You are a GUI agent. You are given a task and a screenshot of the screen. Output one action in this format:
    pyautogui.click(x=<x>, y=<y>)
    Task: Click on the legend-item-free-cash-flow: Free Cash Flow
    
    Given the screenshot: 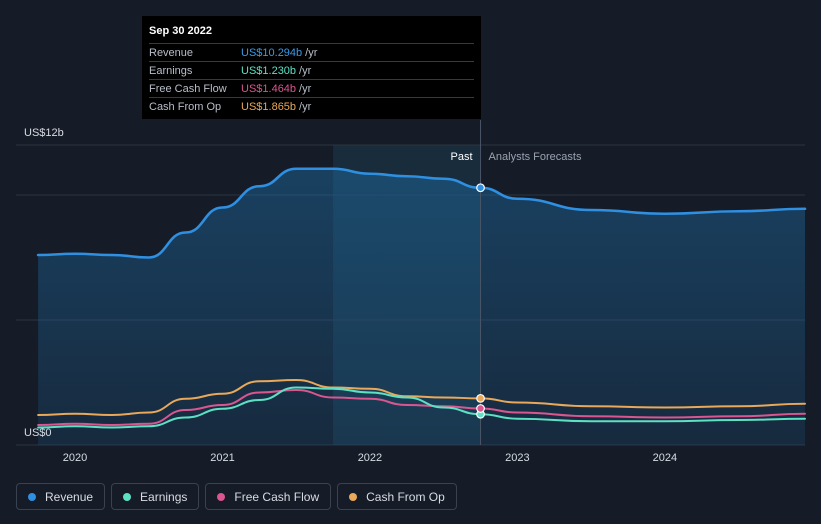 What is the action you would take?
    pyautogui.click(x=268, y=496)
    